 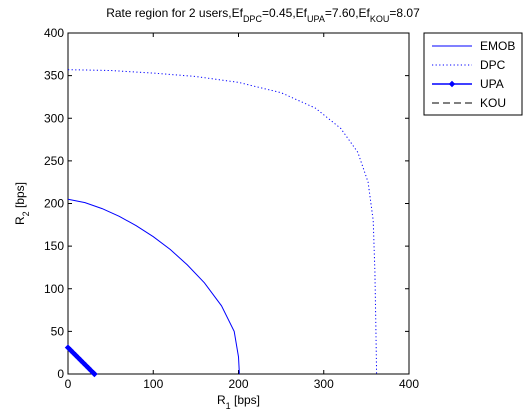 What do you see at coordinates (54, 246) in the screenshot?
I see `y-tick-label: 150` at bounding box center [54, 246].